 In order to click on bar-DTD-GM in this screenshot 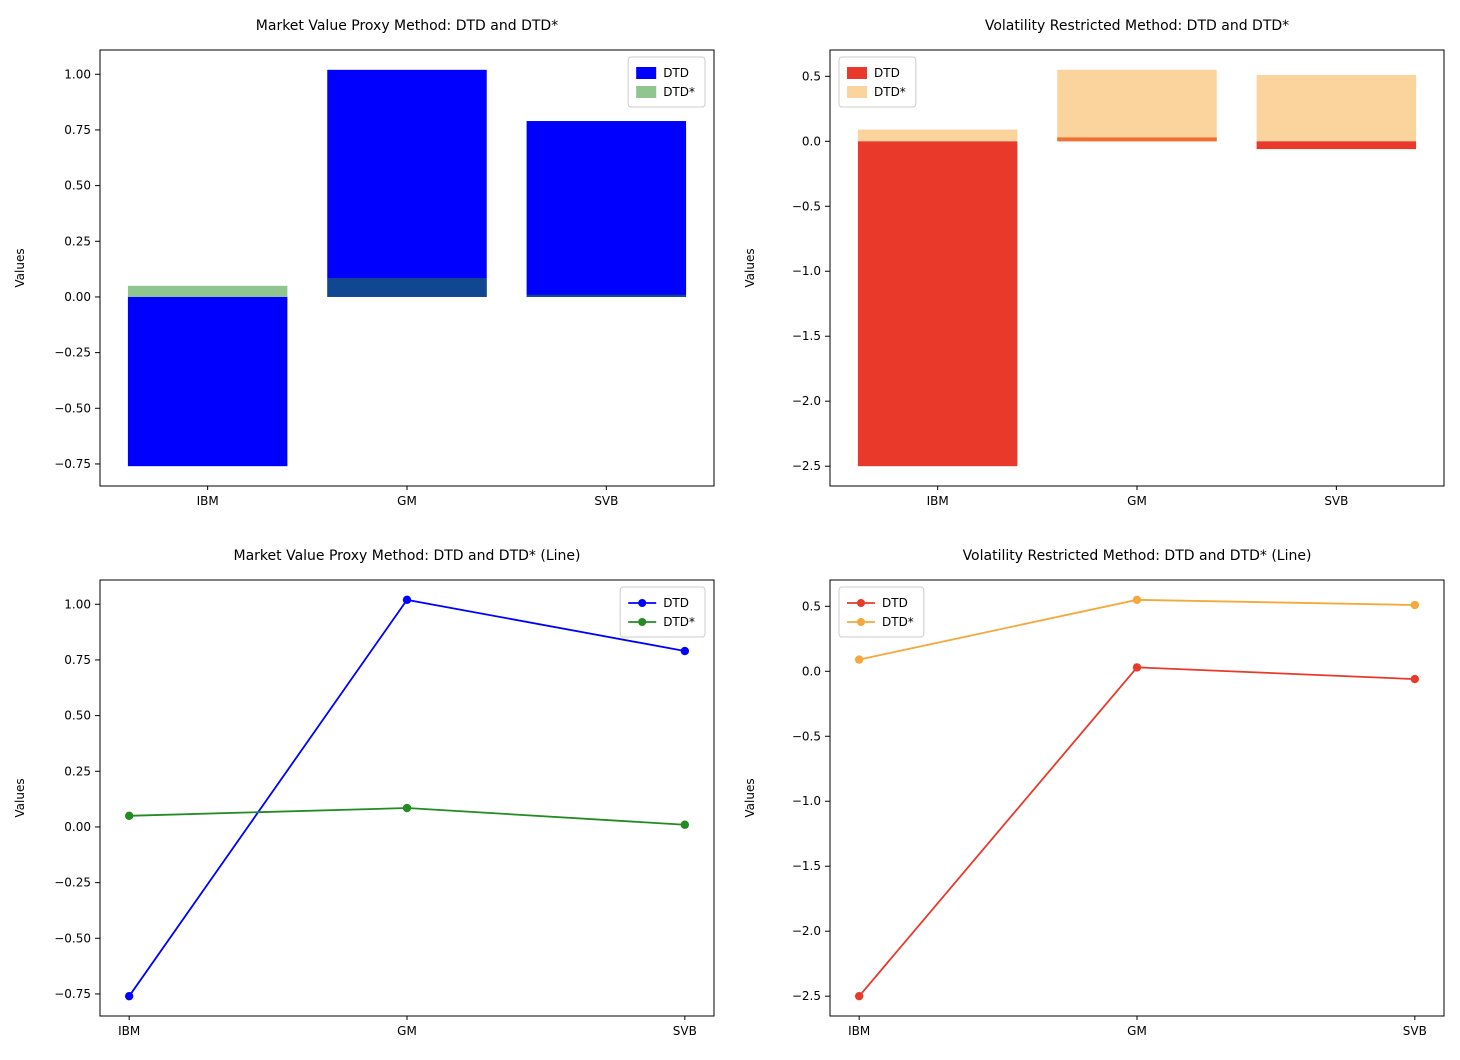, I will do `click(407, 183)`.